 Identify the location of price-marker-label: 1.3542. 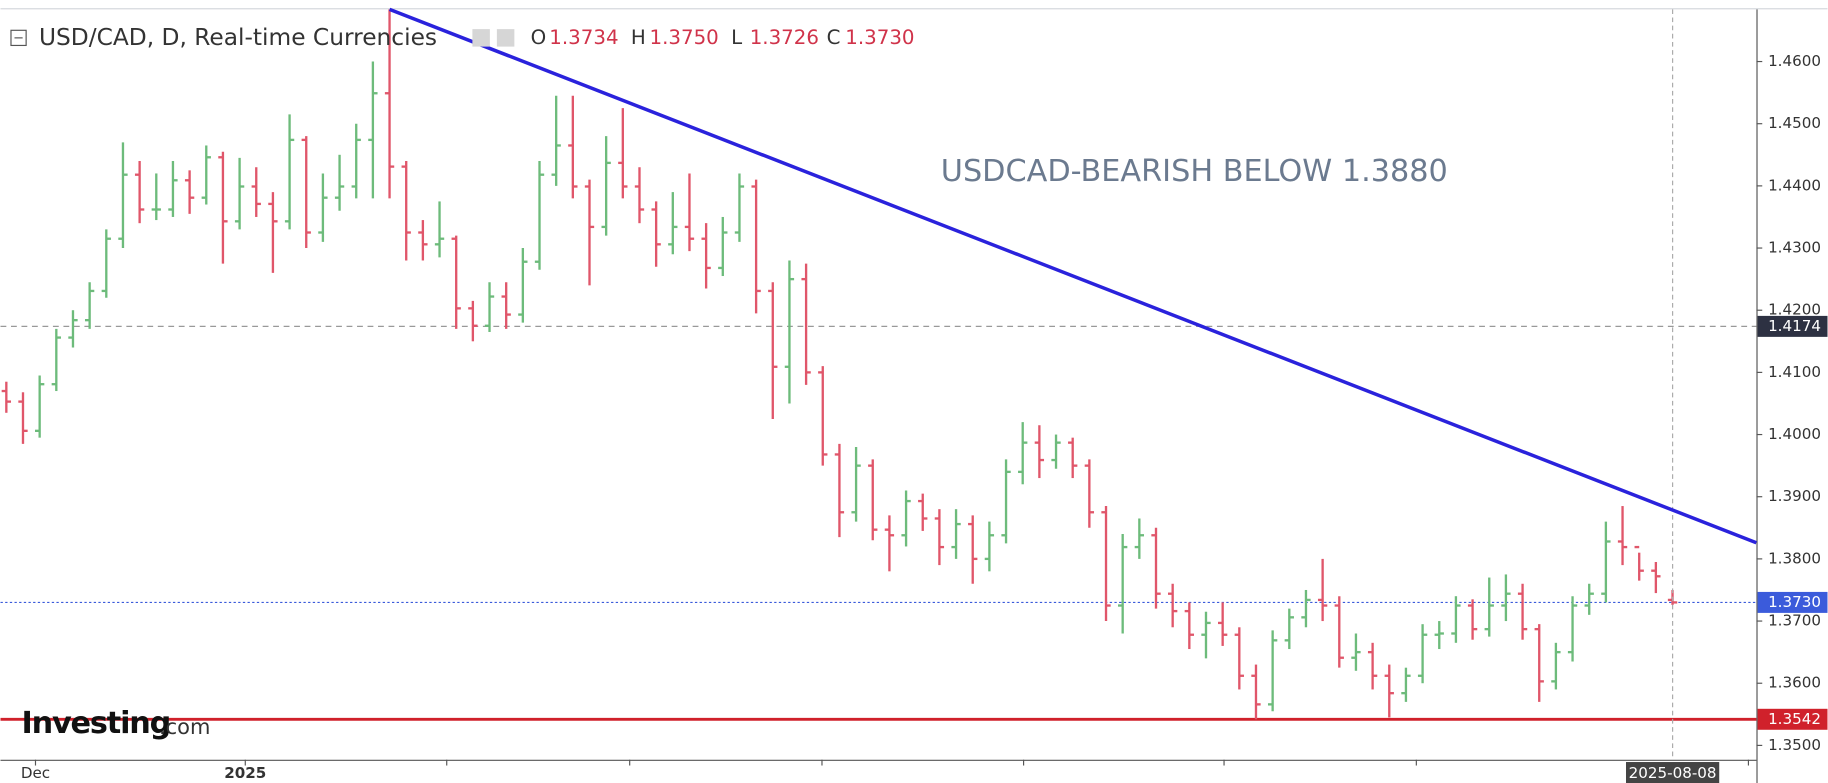
(1794, 719).